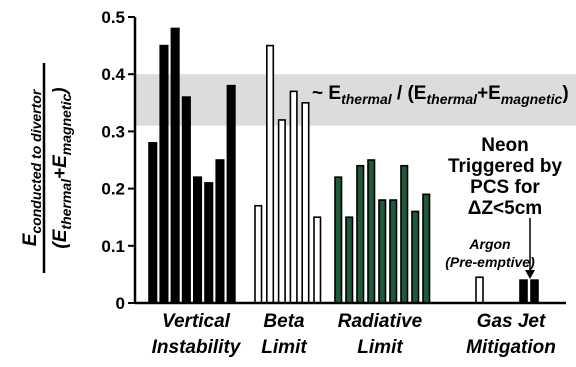 The image size is (576, 367). What do you see at coordinates (505, 145) in the screenshot?
I see `neon-line-1: Neon` at bounding box center [505, 145].